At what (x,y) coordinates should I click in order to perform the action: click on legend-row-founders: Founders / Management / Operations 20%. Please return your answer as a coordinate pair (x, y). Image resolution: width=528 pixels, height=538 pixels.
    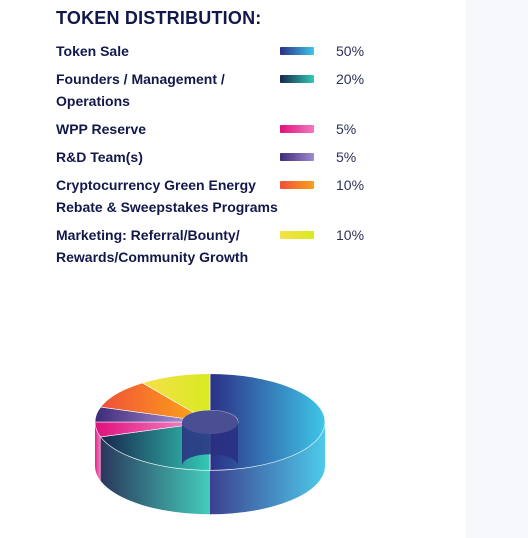
    Looking at the image, I should click on (236, 90).